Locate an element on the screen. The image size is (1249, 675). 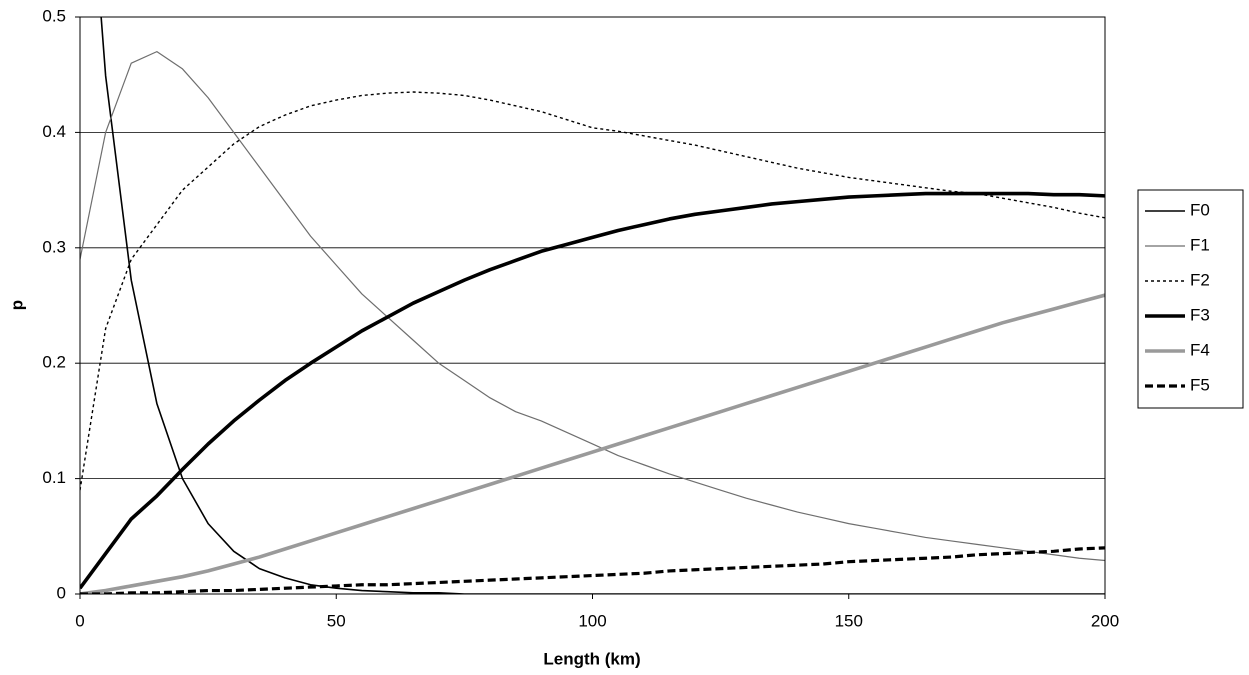
legend-label: F3 is located at coordinates (1200, 314).